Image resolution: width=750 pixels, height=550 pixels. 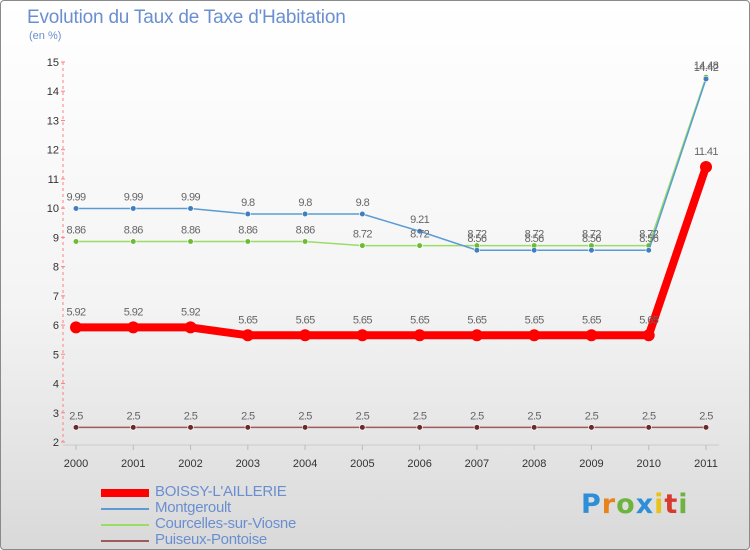 I want to click on legend-swatch-puiseux, so click(x=125, y=541).